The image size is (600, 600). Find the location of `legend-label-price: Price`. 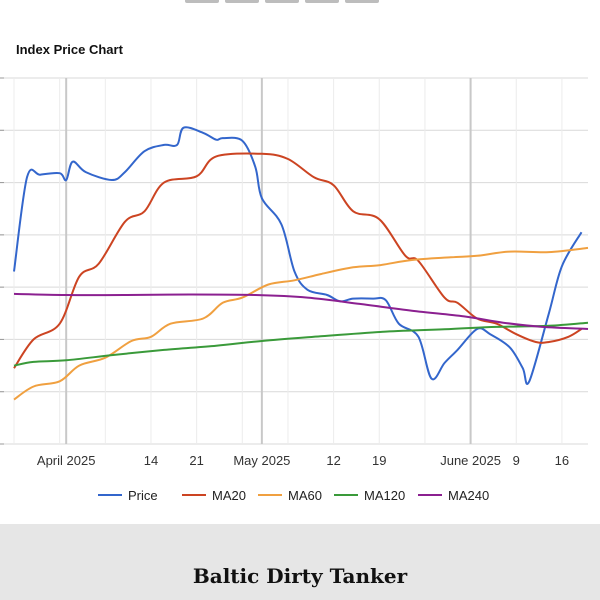

legend-label-price: Price is located at coordinates (143, 495).